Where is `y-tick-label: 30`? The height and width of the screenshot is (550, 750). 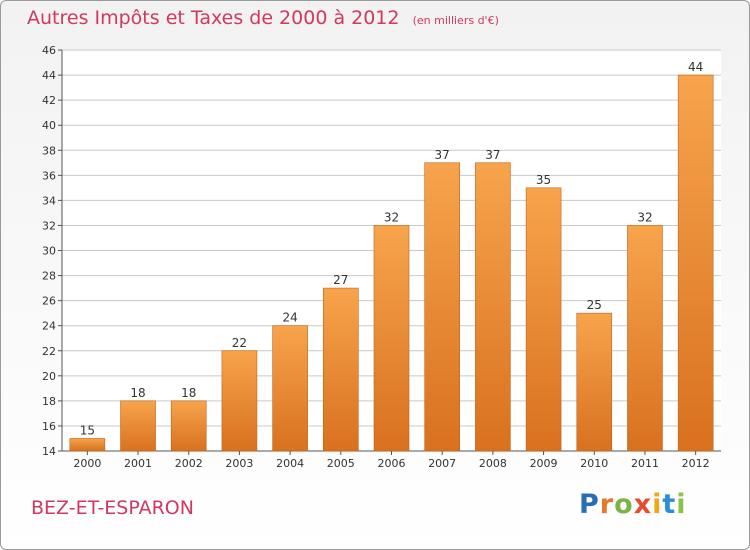
y-tick-label: 30 is located at coordinates (49, 251).